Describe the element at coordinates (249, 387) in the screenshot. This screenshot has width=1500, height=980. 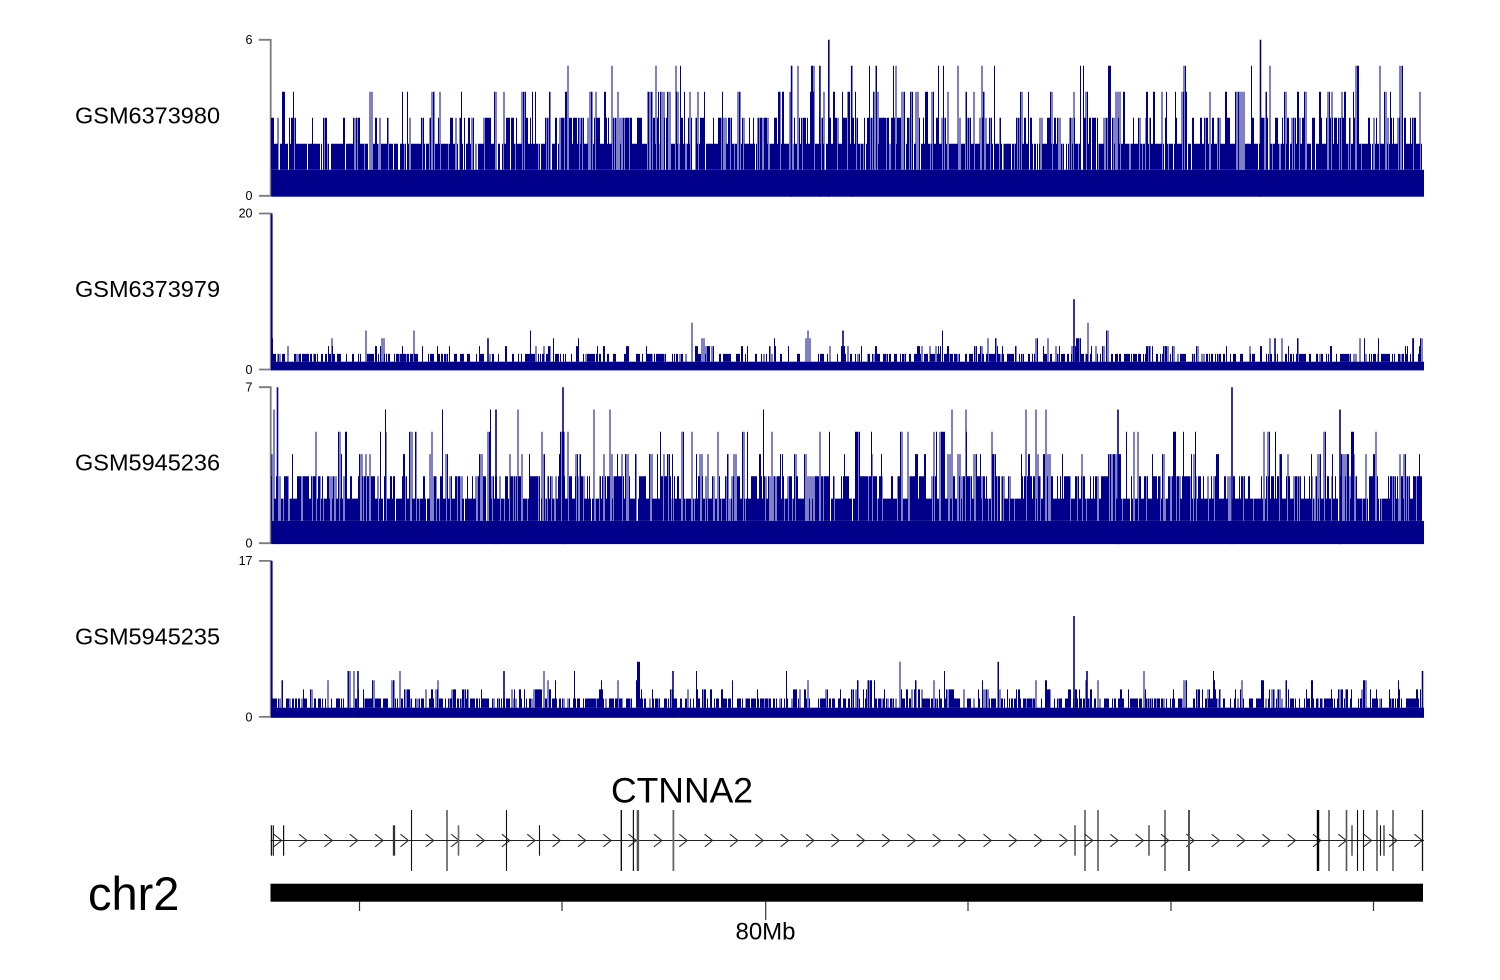
I see `svg-text: 7` at that location.